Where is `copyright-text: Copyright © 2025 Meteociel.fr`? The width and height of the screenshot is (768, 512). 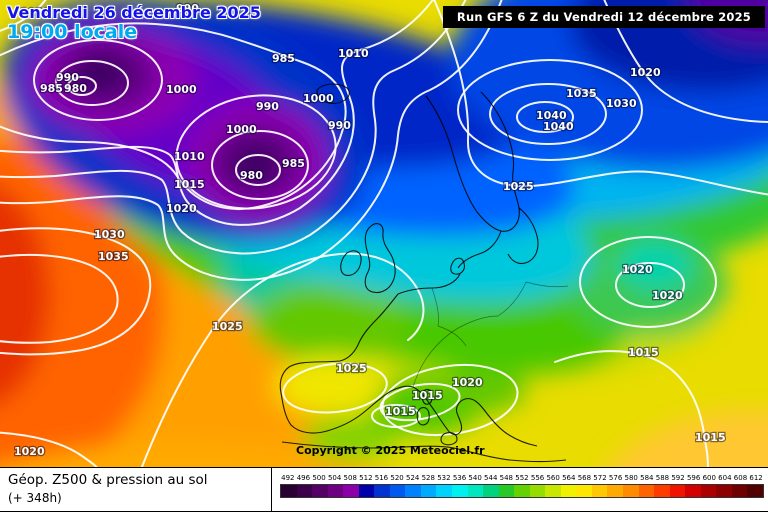
copyright-text: Copyright © 2025 Meteociel.fr is located at coordinates (390, 450).